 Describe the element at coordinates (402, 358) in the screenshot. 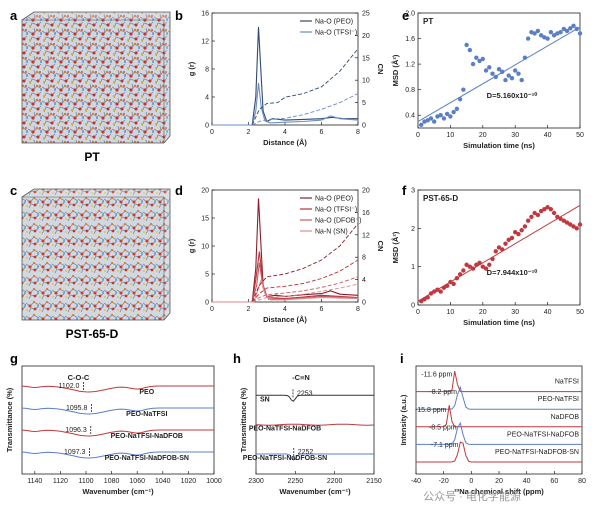

I see `panel-letter-i: i` at that location.